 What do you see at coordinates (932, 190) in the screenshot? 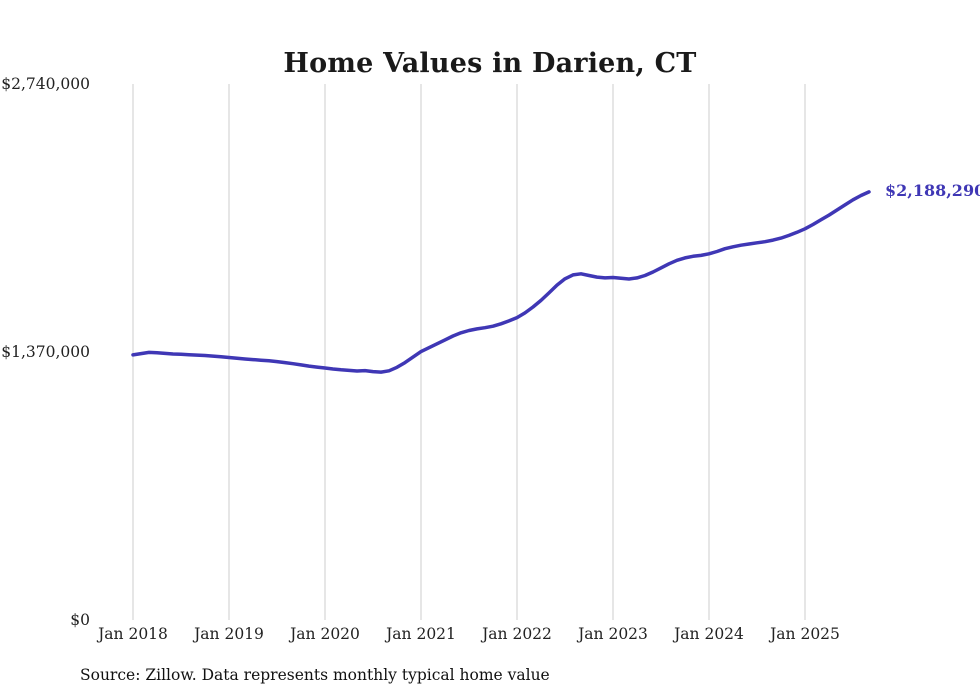
I see `latest-value-label: $2,188,290` at bounding box center [932, 190].